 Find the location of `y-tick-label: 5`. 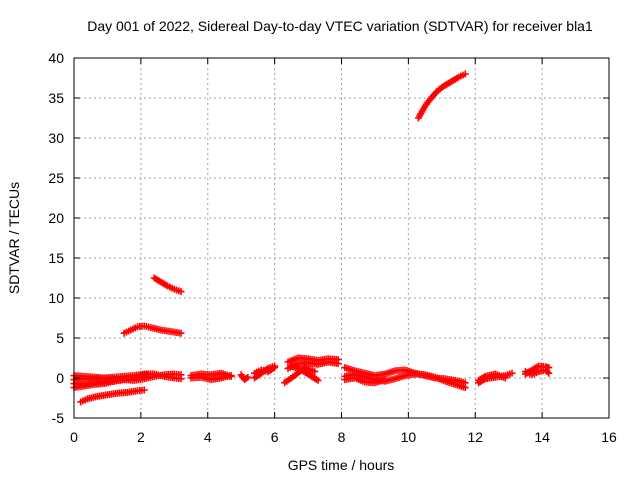

y-tick-label: 5 is located at coordinates (60, 338).